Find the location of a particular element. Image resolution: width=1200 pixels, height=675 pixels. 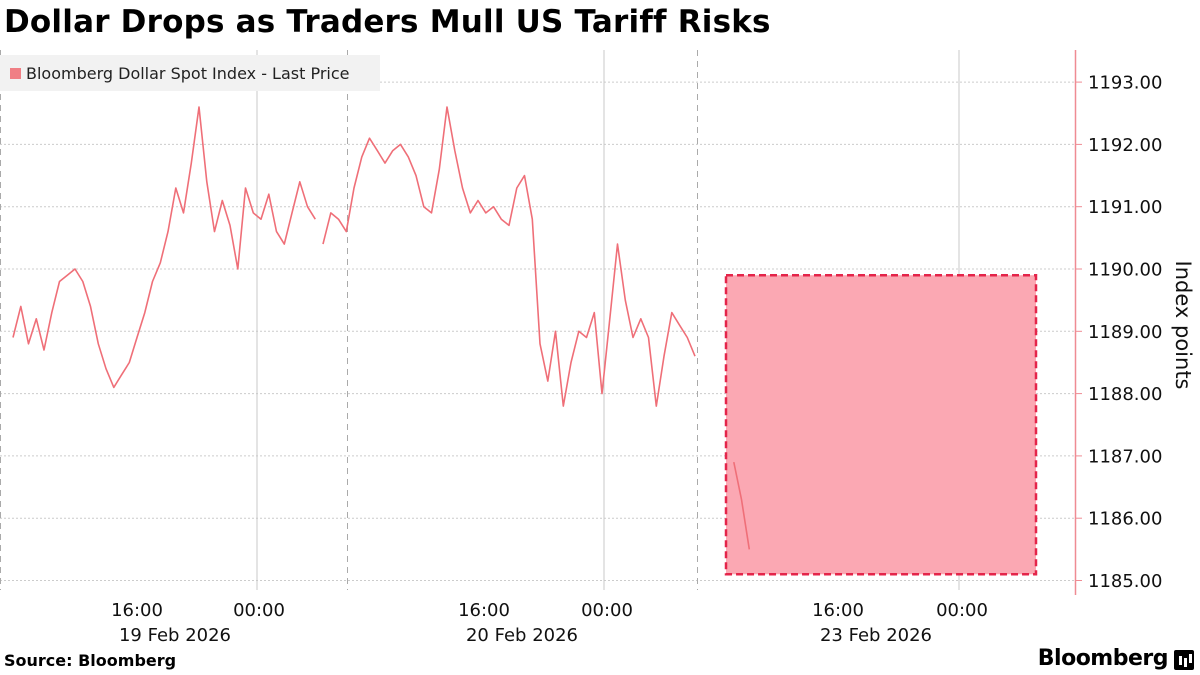

legend-swatch is located at coordinates (15, 73).